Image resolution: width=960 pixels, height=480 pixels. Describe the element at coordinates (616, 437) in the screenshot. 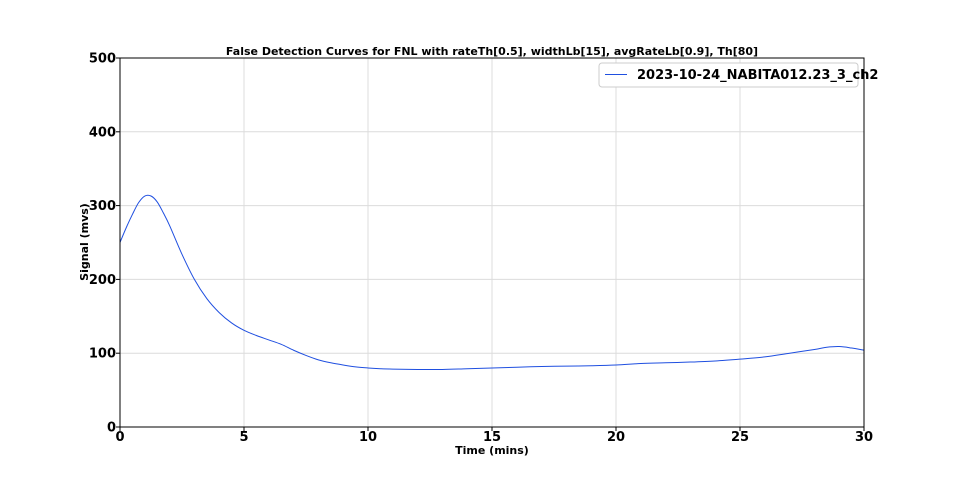

I see `x-tick-label: 20` at that location.